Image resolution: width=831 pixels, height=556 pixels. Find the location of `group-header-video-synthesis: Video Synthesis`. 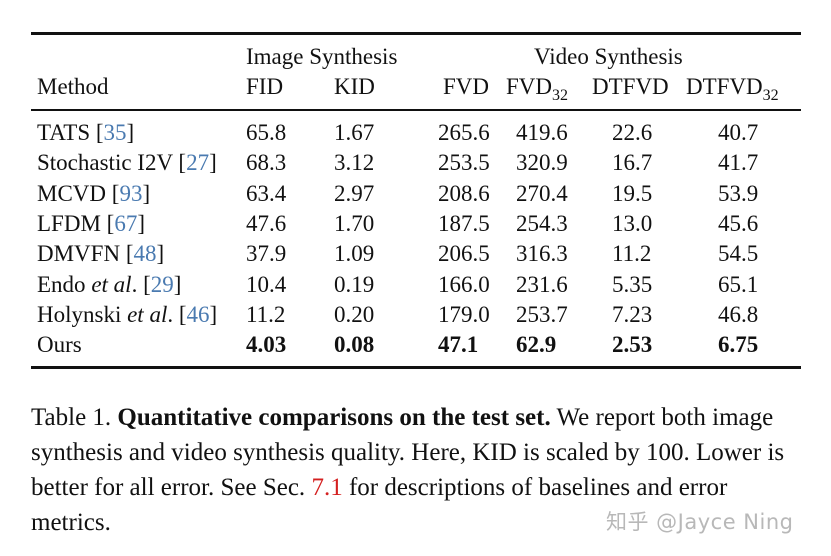

group-header-video-synthesis: Video Synthesis is located at coordinates (608, 56).